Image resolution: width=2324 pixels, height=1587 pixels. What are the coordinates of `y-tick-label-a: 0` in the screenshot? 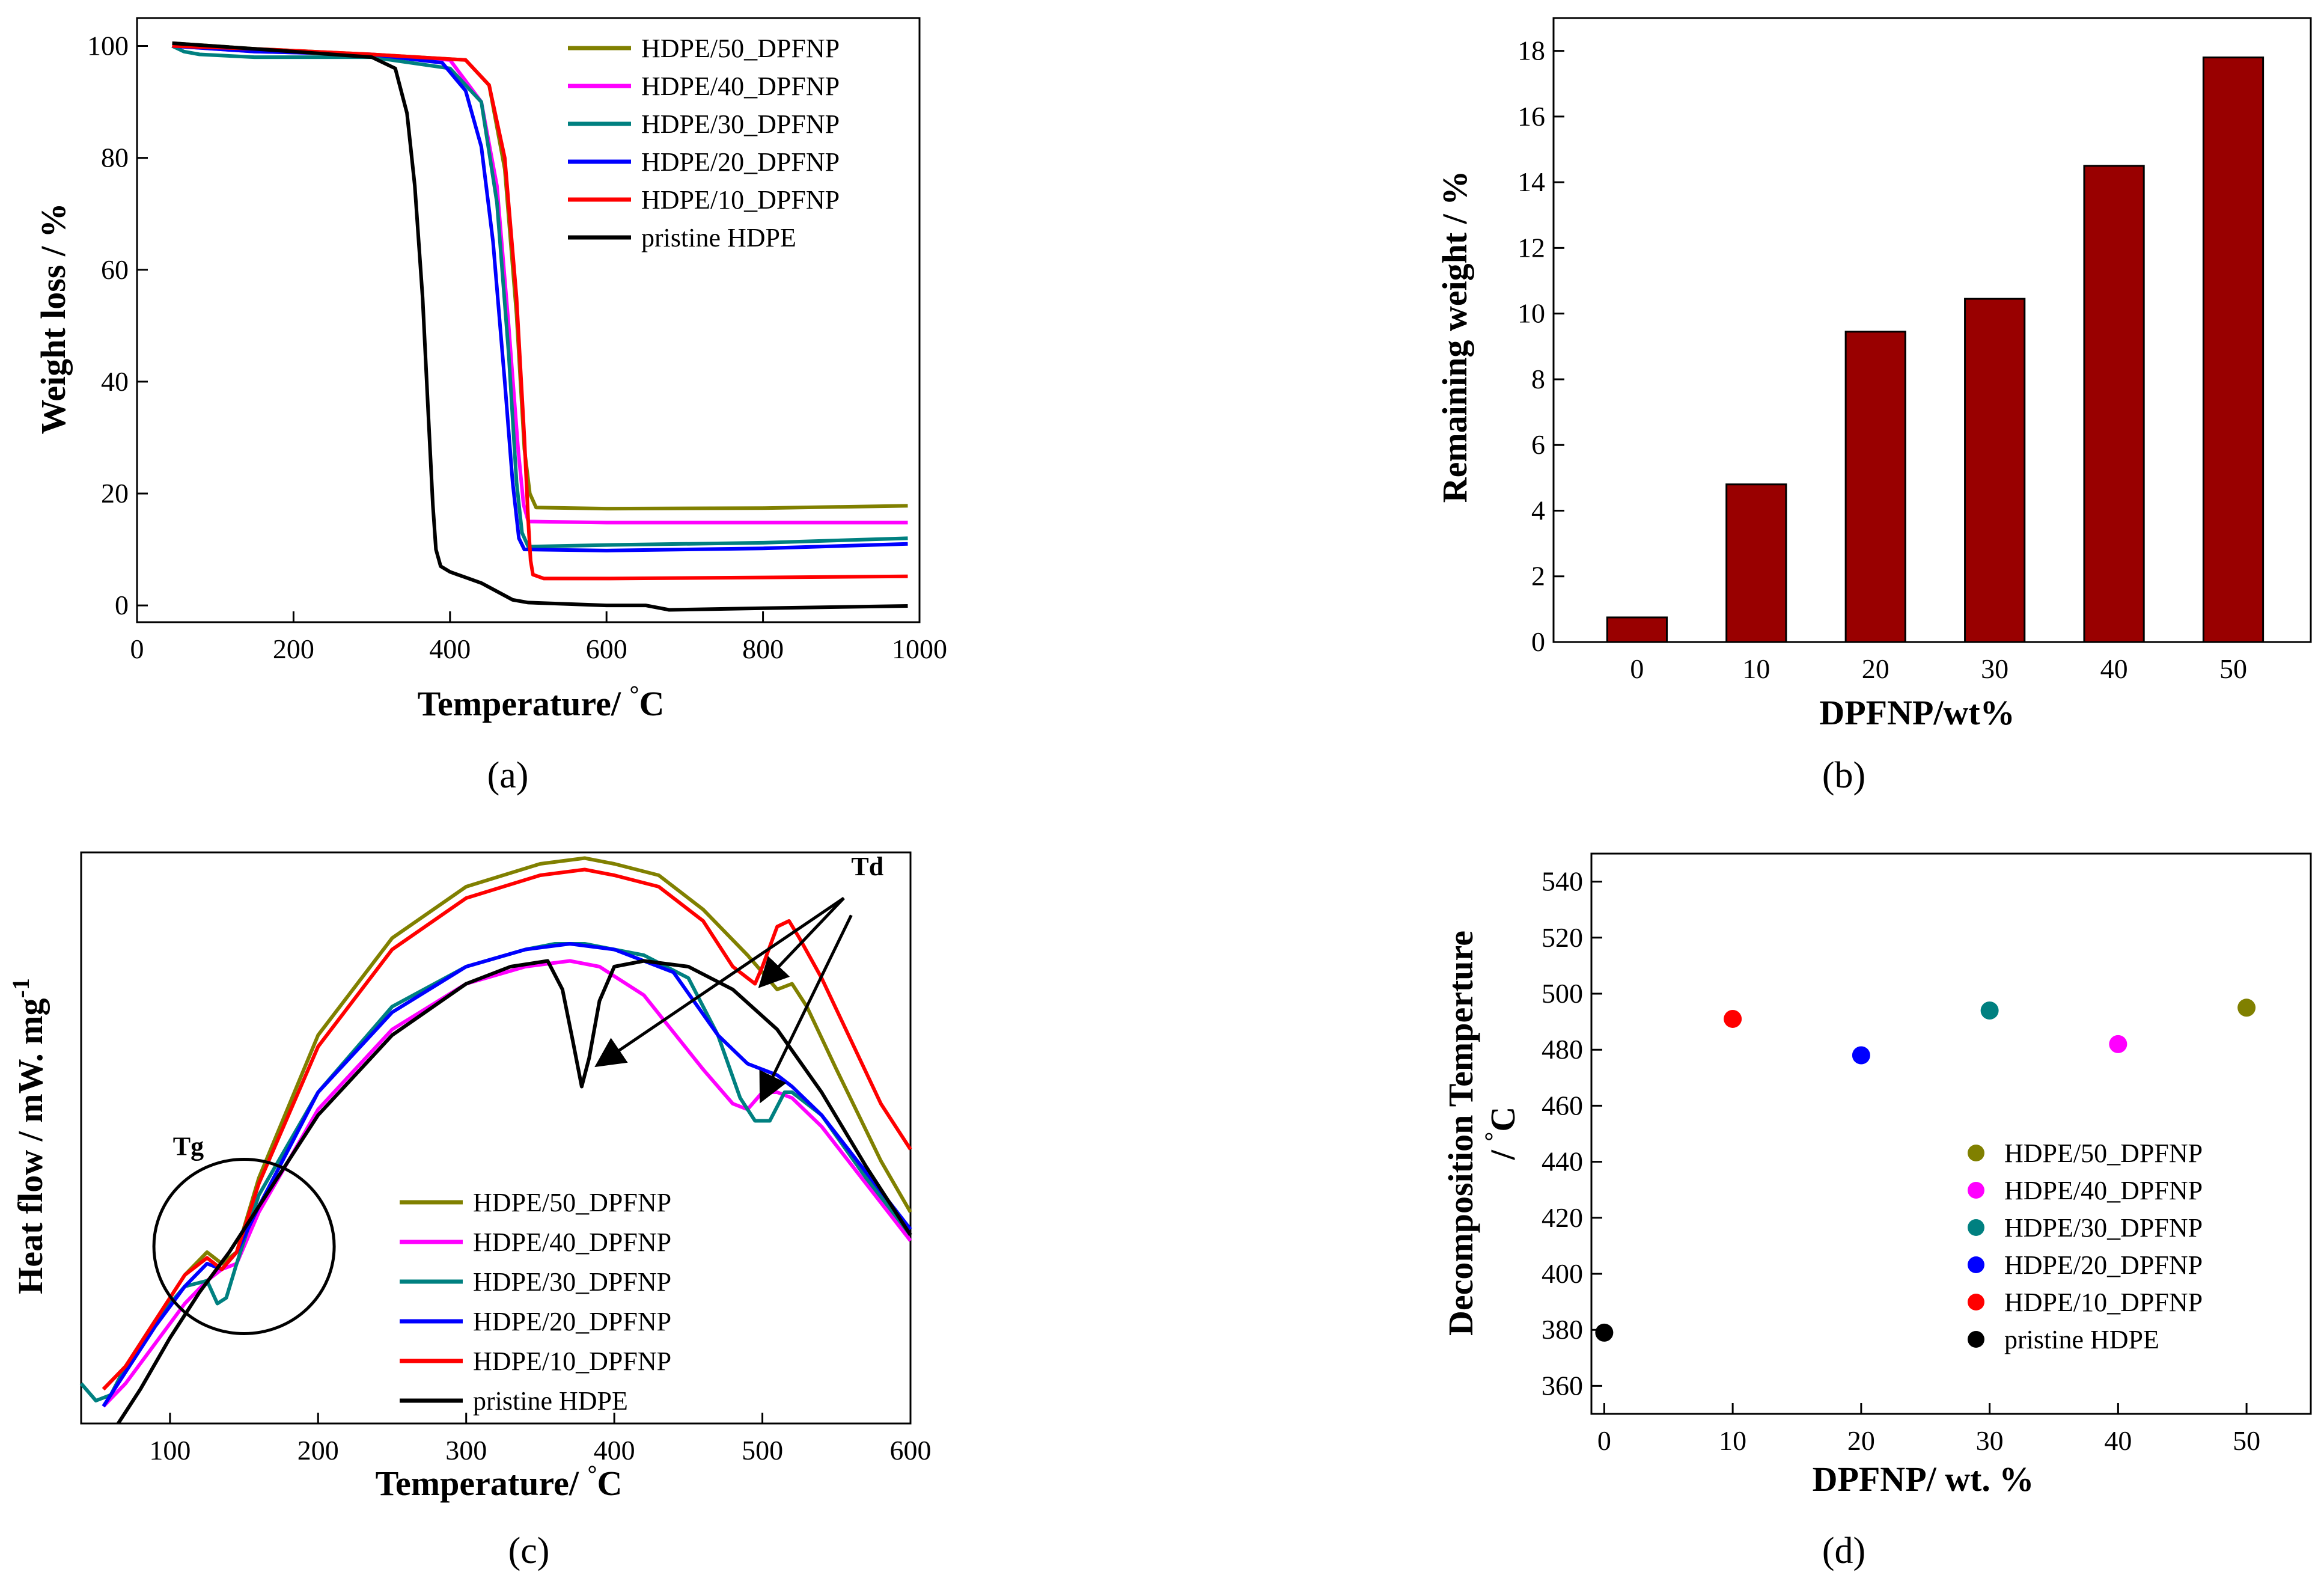 It's located at (122, 605).